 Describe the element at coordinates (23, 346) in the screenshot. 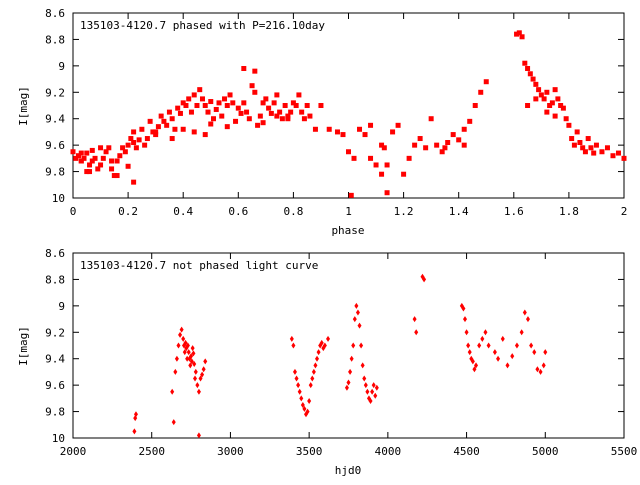

I see `unphased-y-axis-label: I[mag]` at that location.